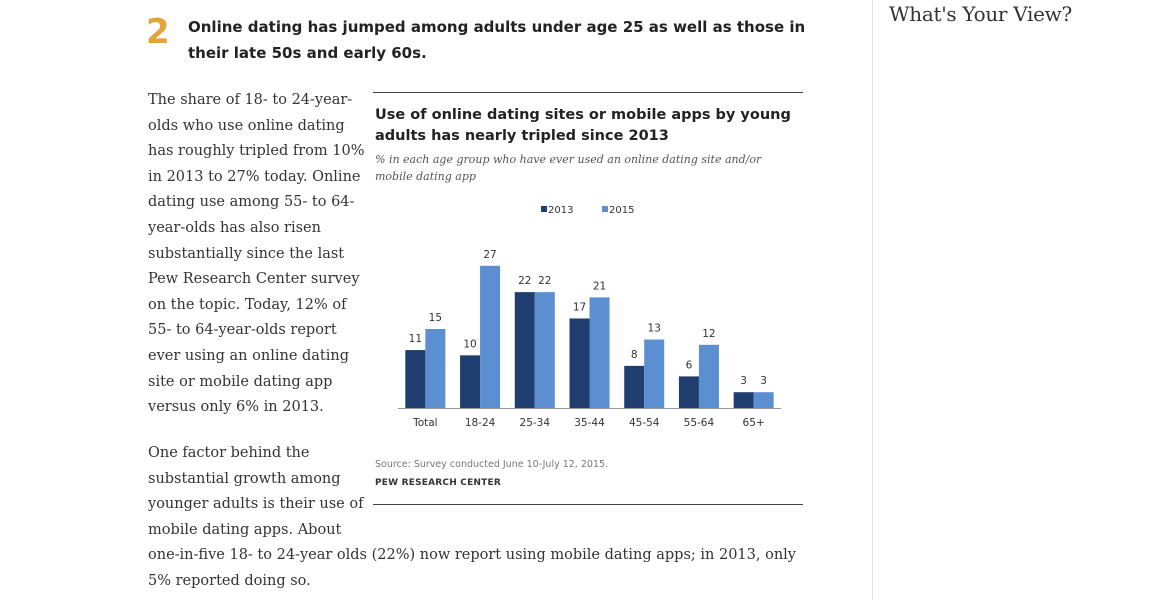 This screenshot has width=1176, height=600. I want to click on data-label-18-24-2015: 27, so click(489, 255).